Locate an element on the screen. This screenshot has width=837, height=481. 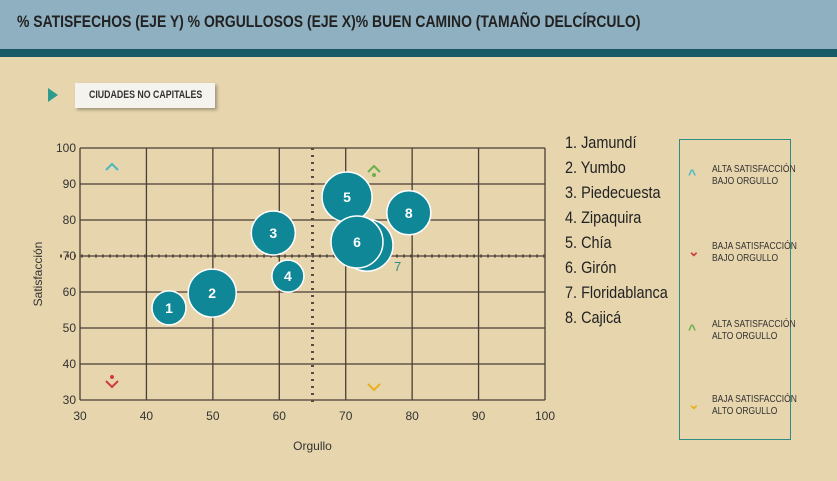
x-axis-label: Orgullo is located at coordinates (312, 446).